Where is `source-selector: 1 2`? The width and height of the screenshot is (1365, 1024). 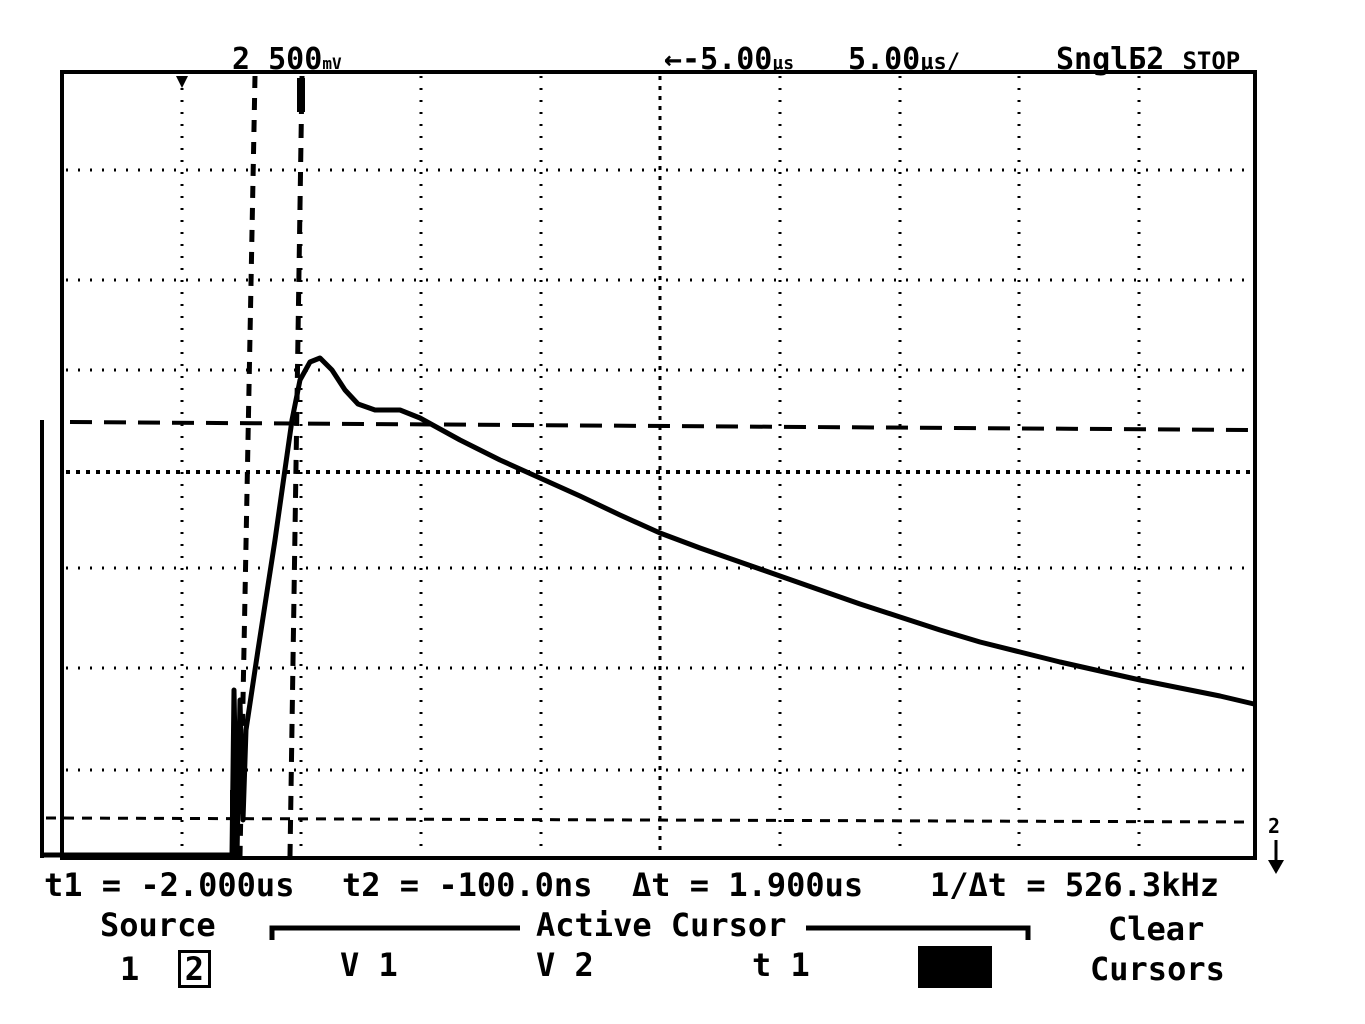 source-selector: 1 2 is located at coordinates (166, 969).